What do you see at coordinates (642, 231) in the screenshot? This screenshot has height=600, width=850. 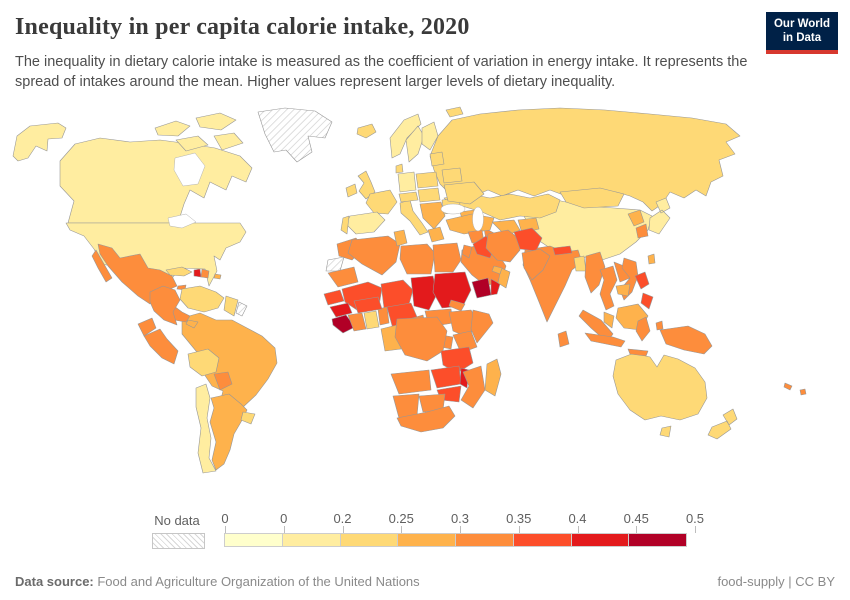 I see `country-south-korea` at bounding box center [642, 231].